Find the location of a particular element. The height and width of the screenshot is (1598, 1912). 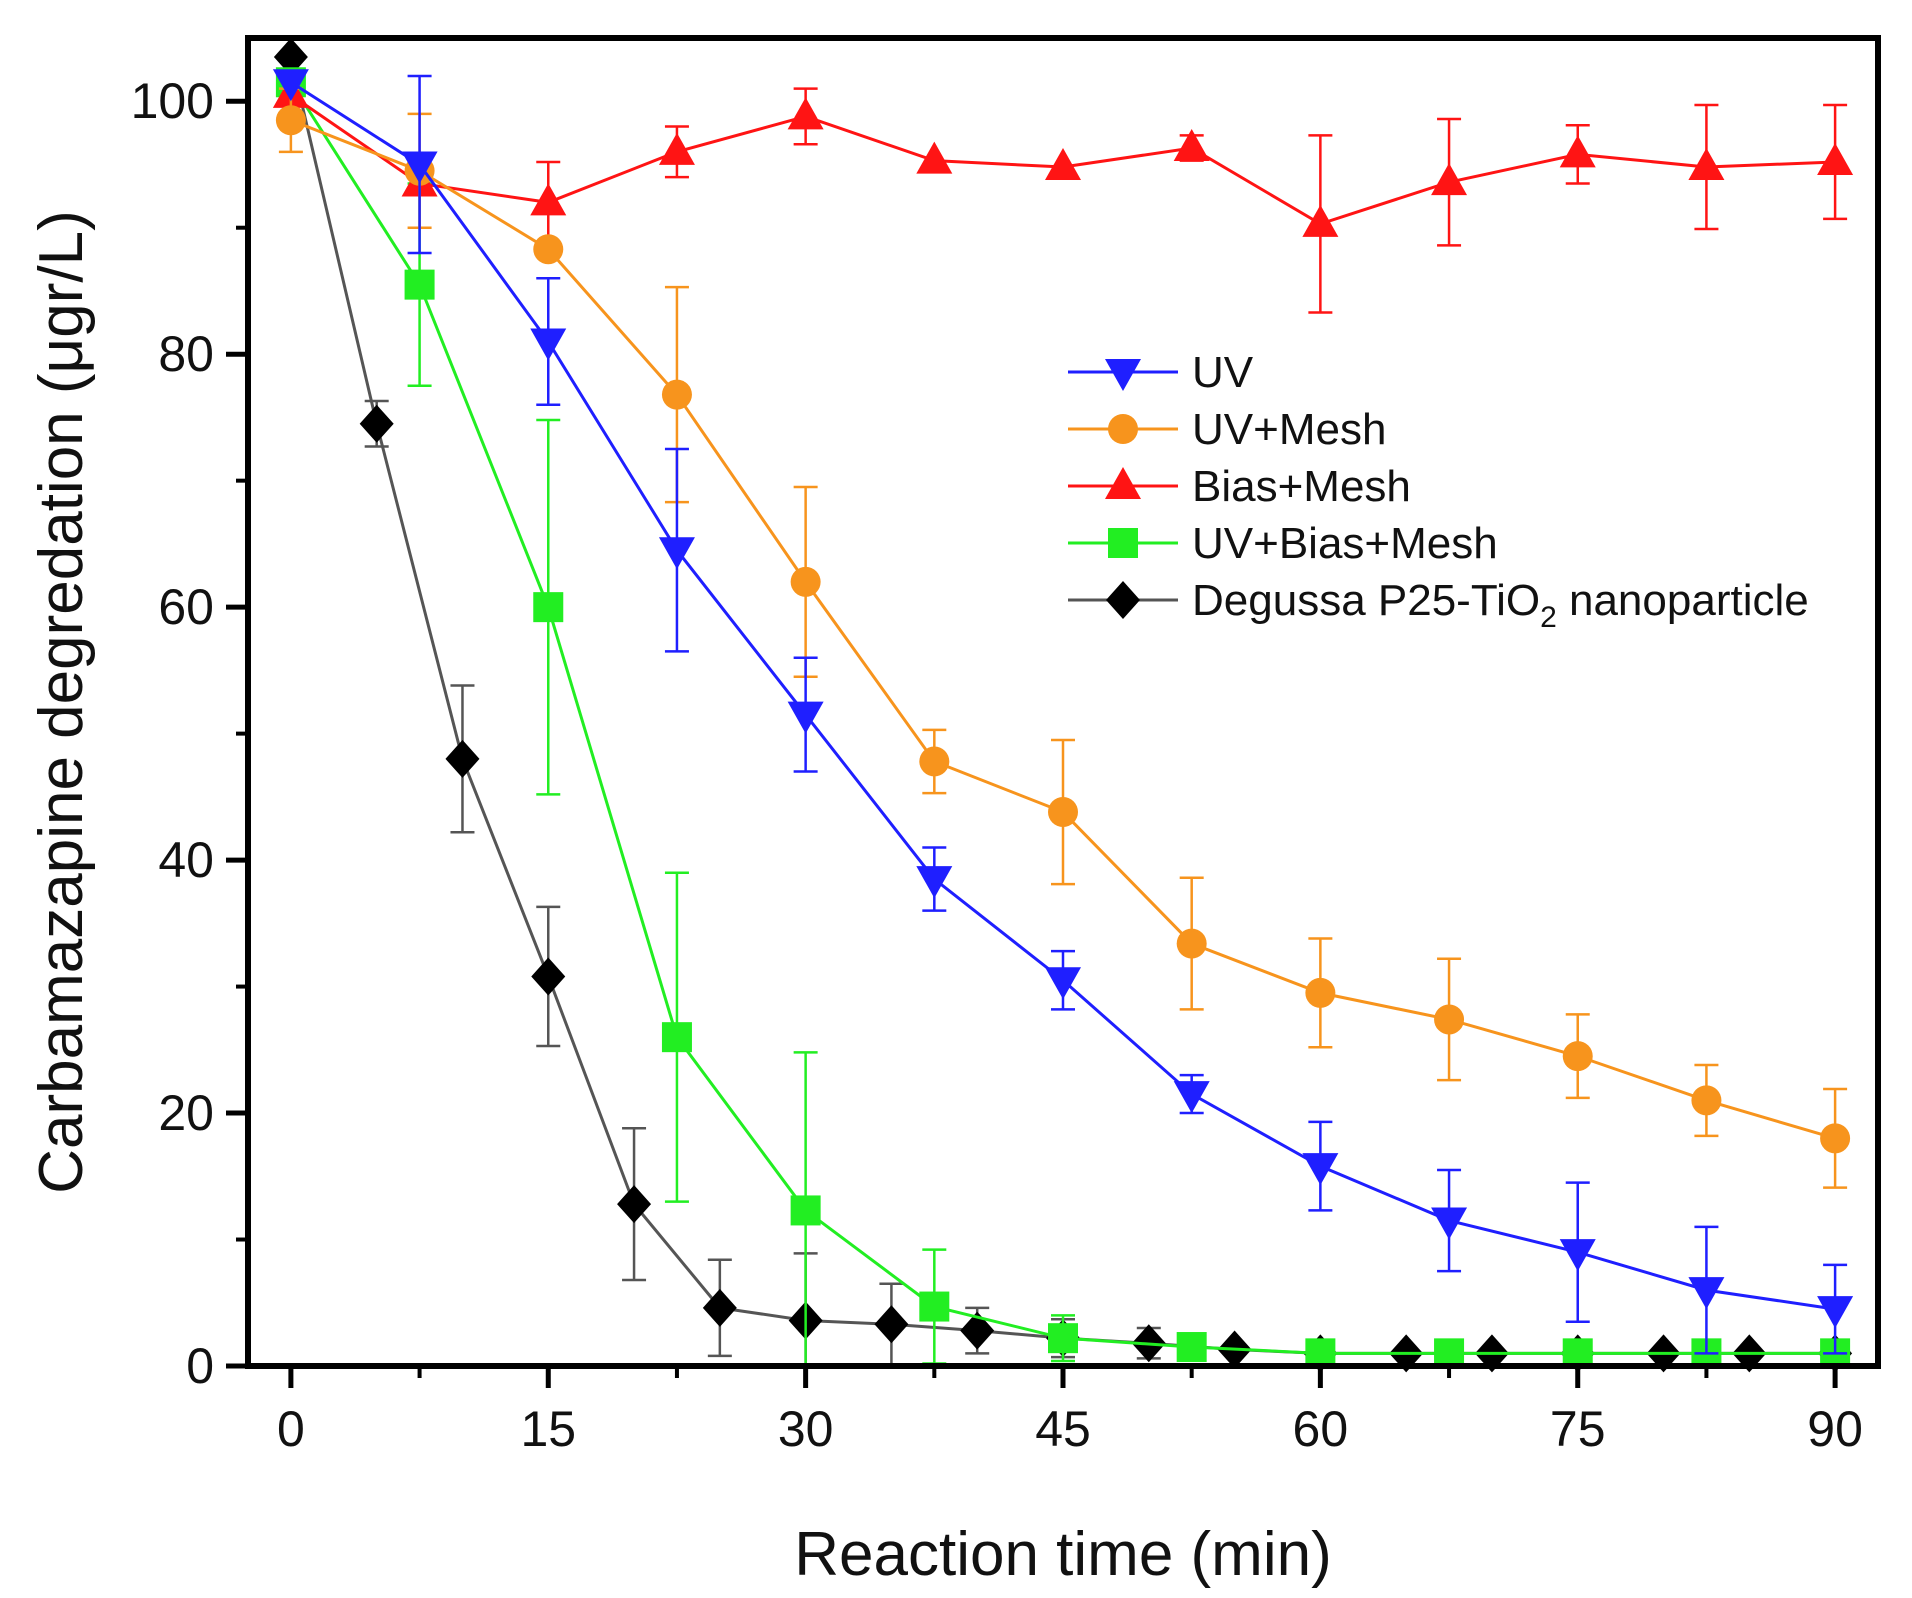

legend-label-3: UV+Bias+Mesh is located at coordinates (1345, 543).